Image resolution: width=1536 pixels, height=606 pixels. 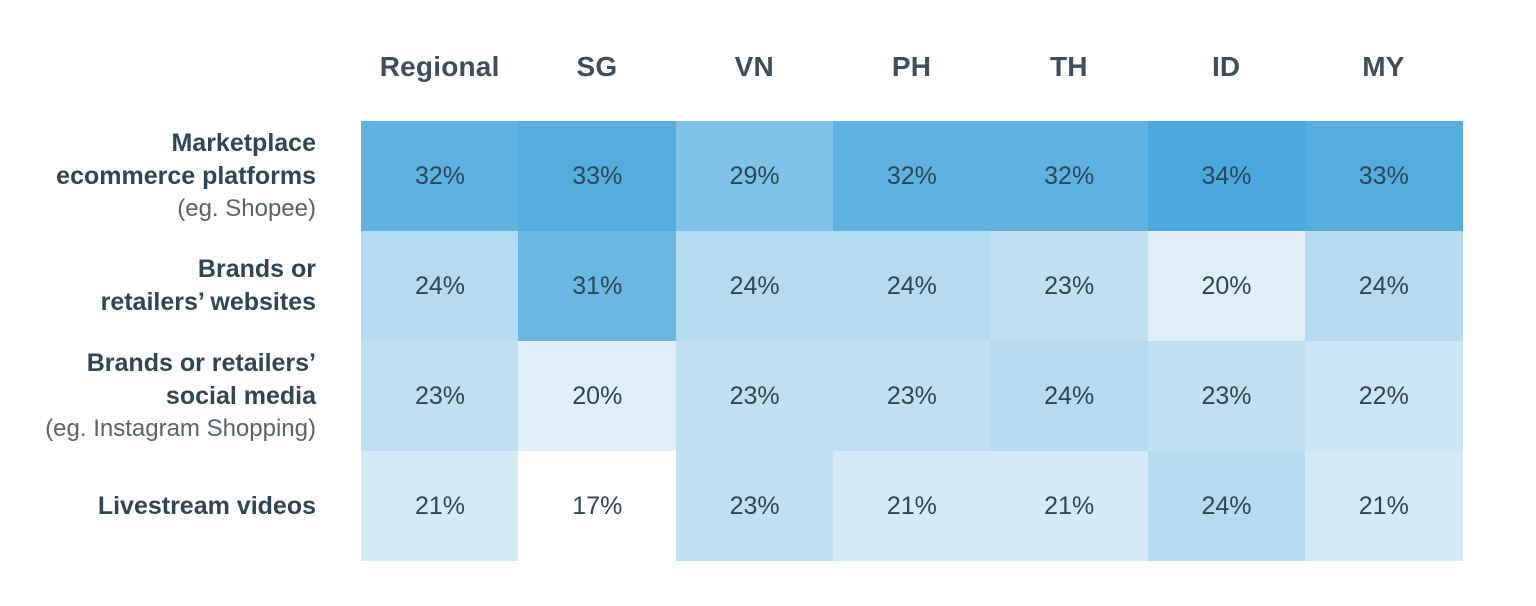 What do you see at coordinates (754, 396) in the screenshot?
I see `heatmap-cell-vn-row2: 23%` at bounding box center [754, 396].